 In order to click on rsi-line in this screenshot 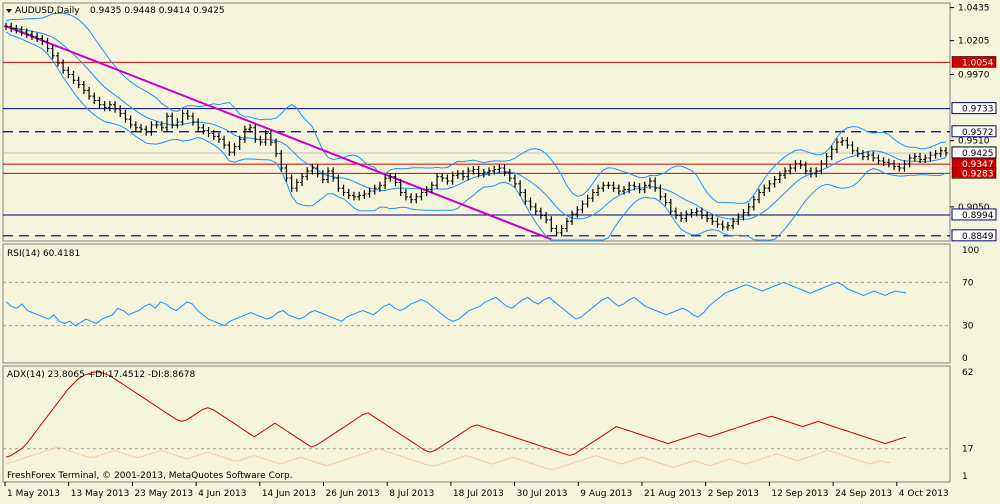, I will do `click(456, 304)`.